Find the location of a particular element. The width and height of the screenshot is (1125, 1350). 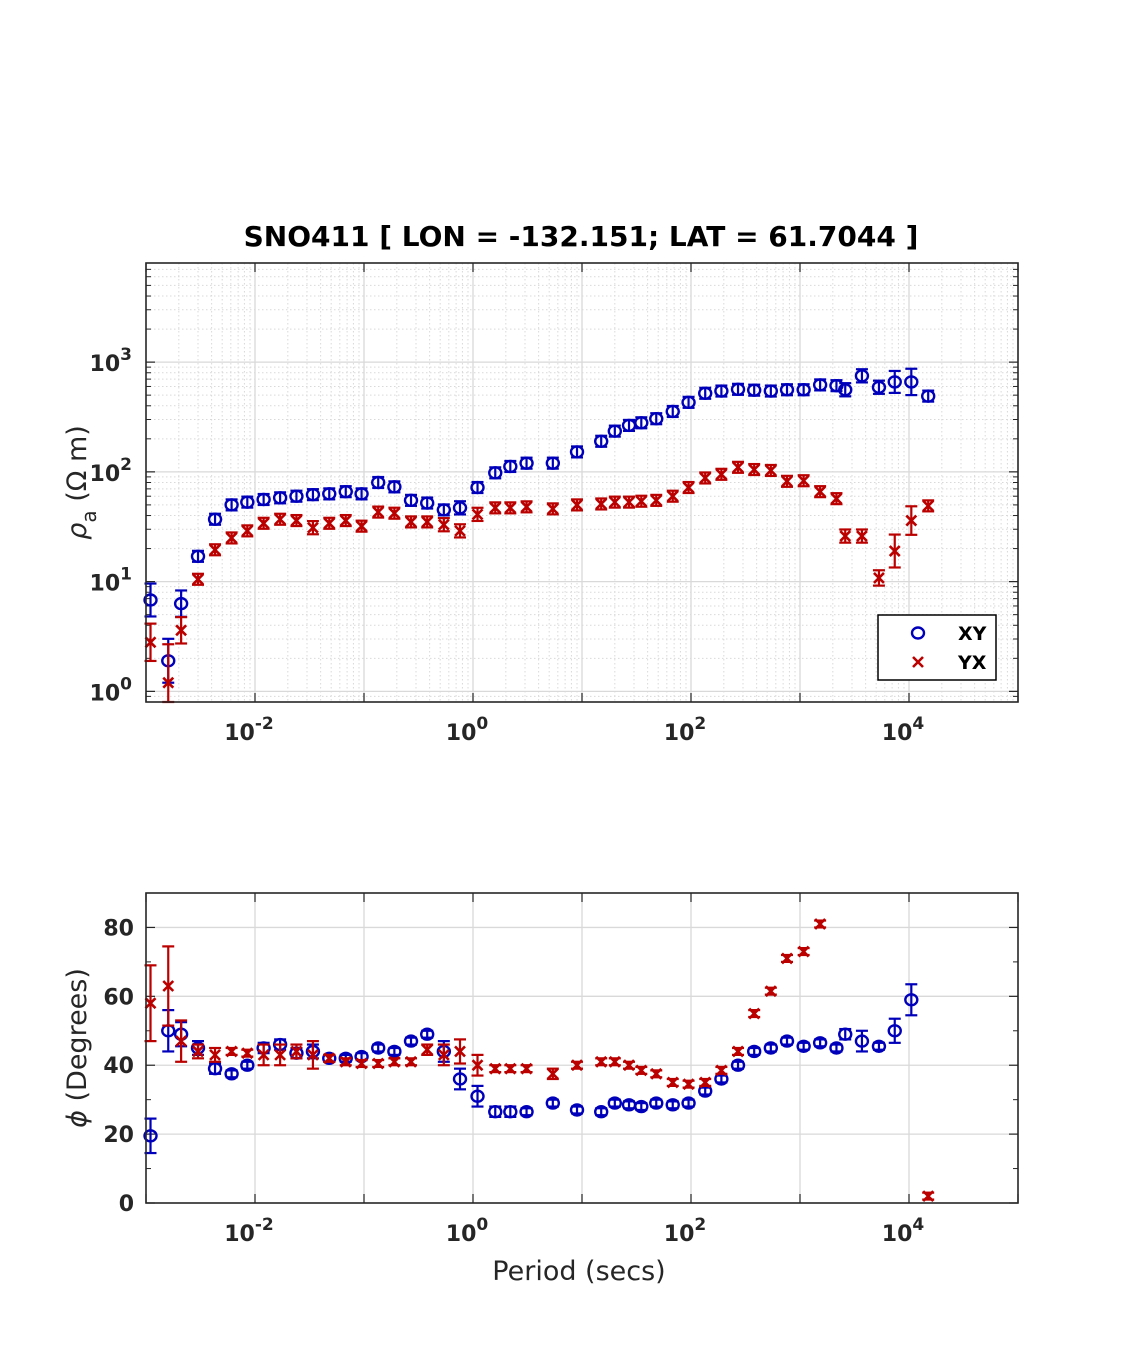

y-tick-label: 20 is located at coordinates (118, 1135).